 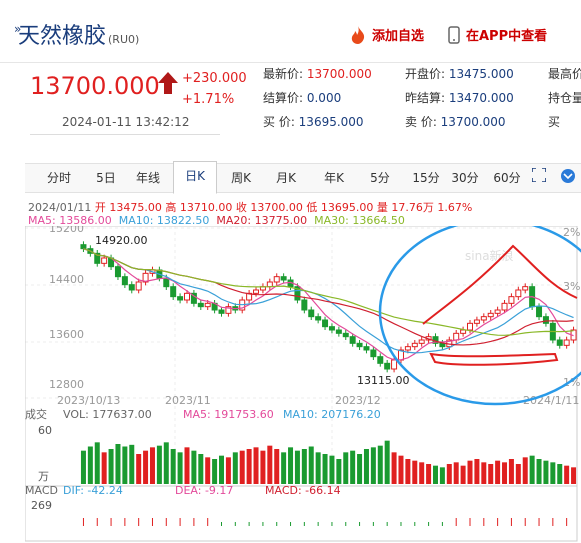 I want to click on tab-5: 月K, so click(x=286, y=178).